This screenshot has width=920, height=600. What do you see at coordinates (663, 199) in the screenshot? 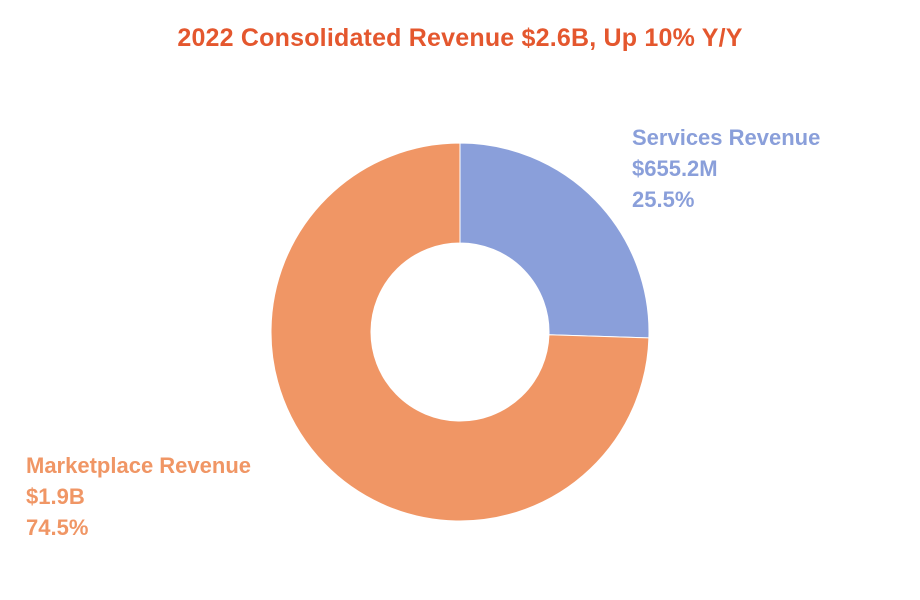
I see `services-revenue-percent: 25.5%` at bounding box center [663, 199].